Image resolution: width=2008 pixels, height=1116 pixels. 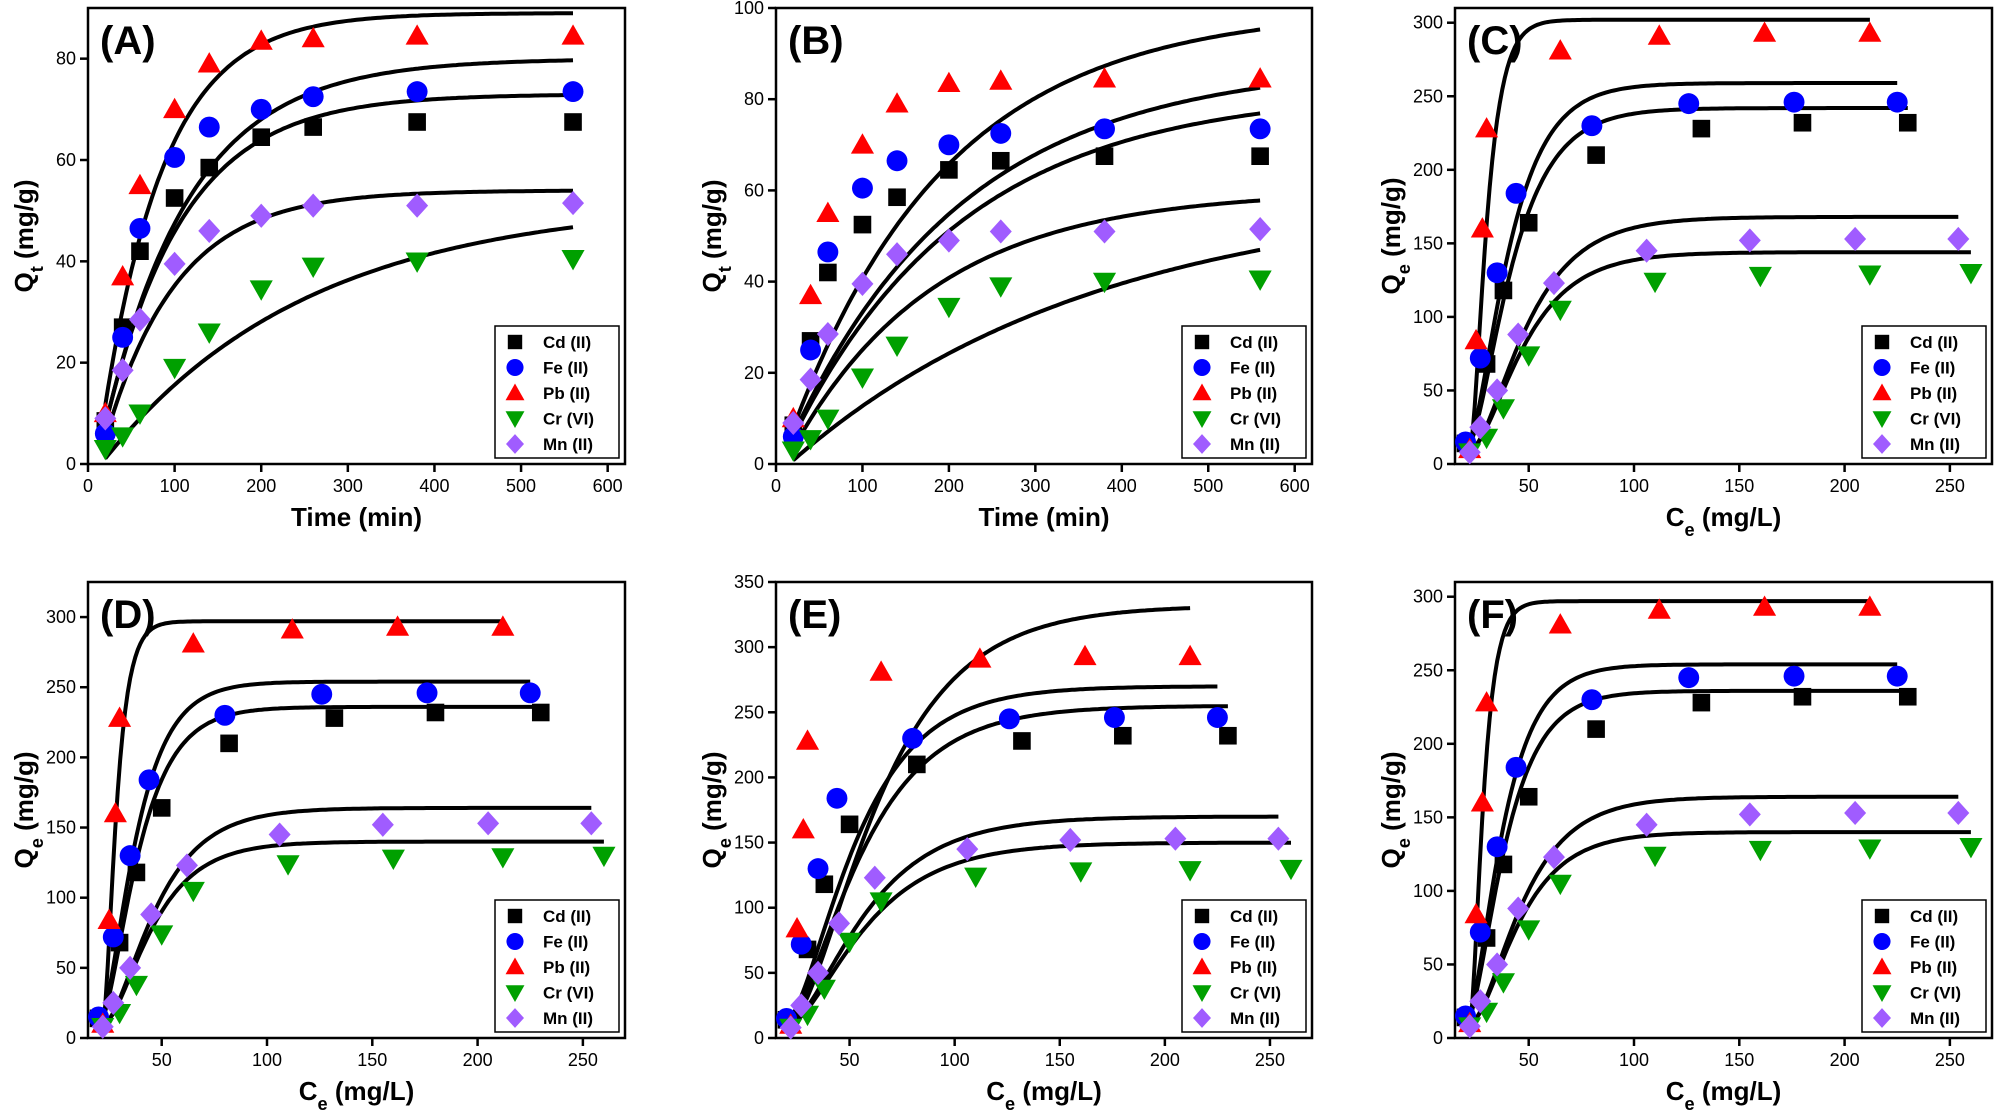 I want to click on y-axis-title: Qe (mg/g), so click(x=28, y=809).